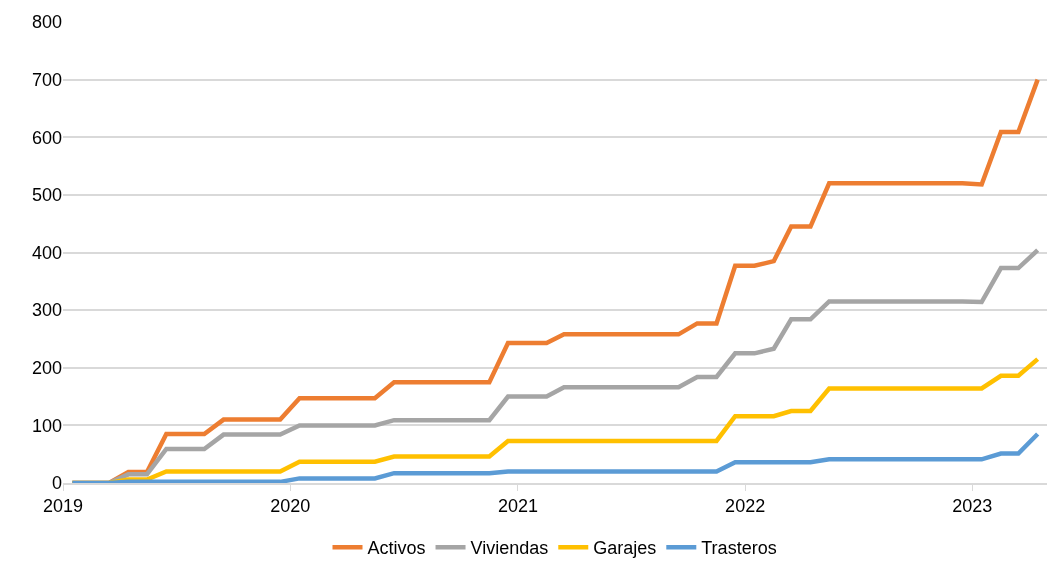  Describe the element at coordinates (972, 506) in the screenshot. I see `x-tick-label: 2023` at that location.